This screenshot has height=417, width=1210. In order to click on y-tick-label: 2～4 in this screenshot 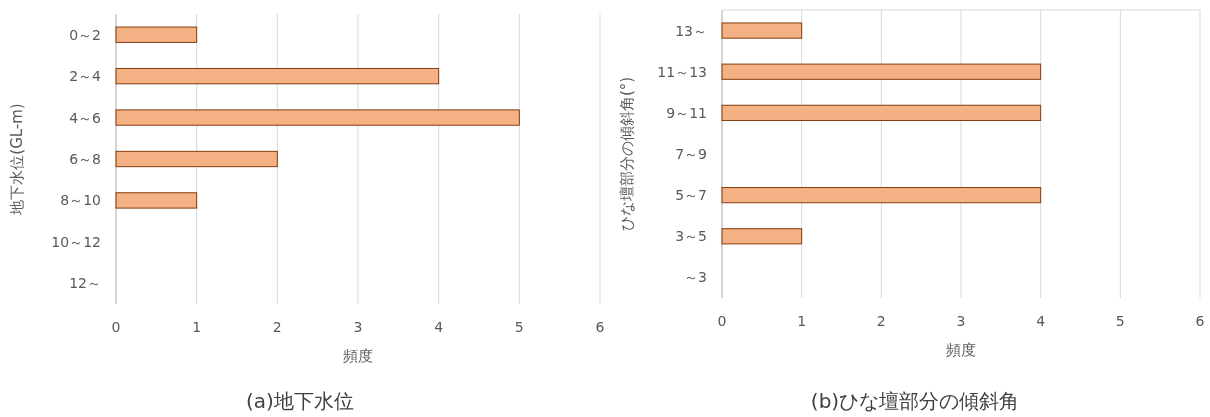, I will do `click(85, 76)`.